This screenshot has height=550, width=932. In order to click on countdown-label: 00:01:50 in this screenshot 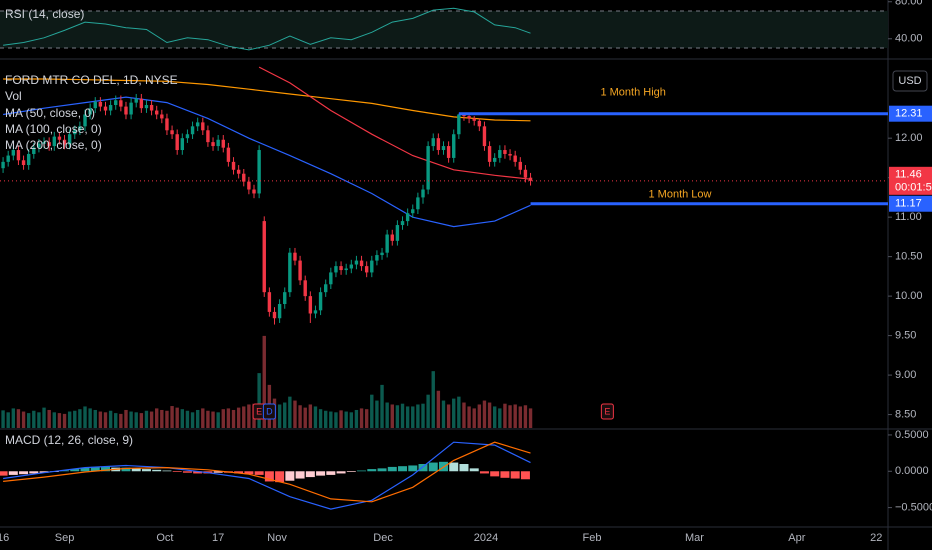, I will do `click(913, 188)`.